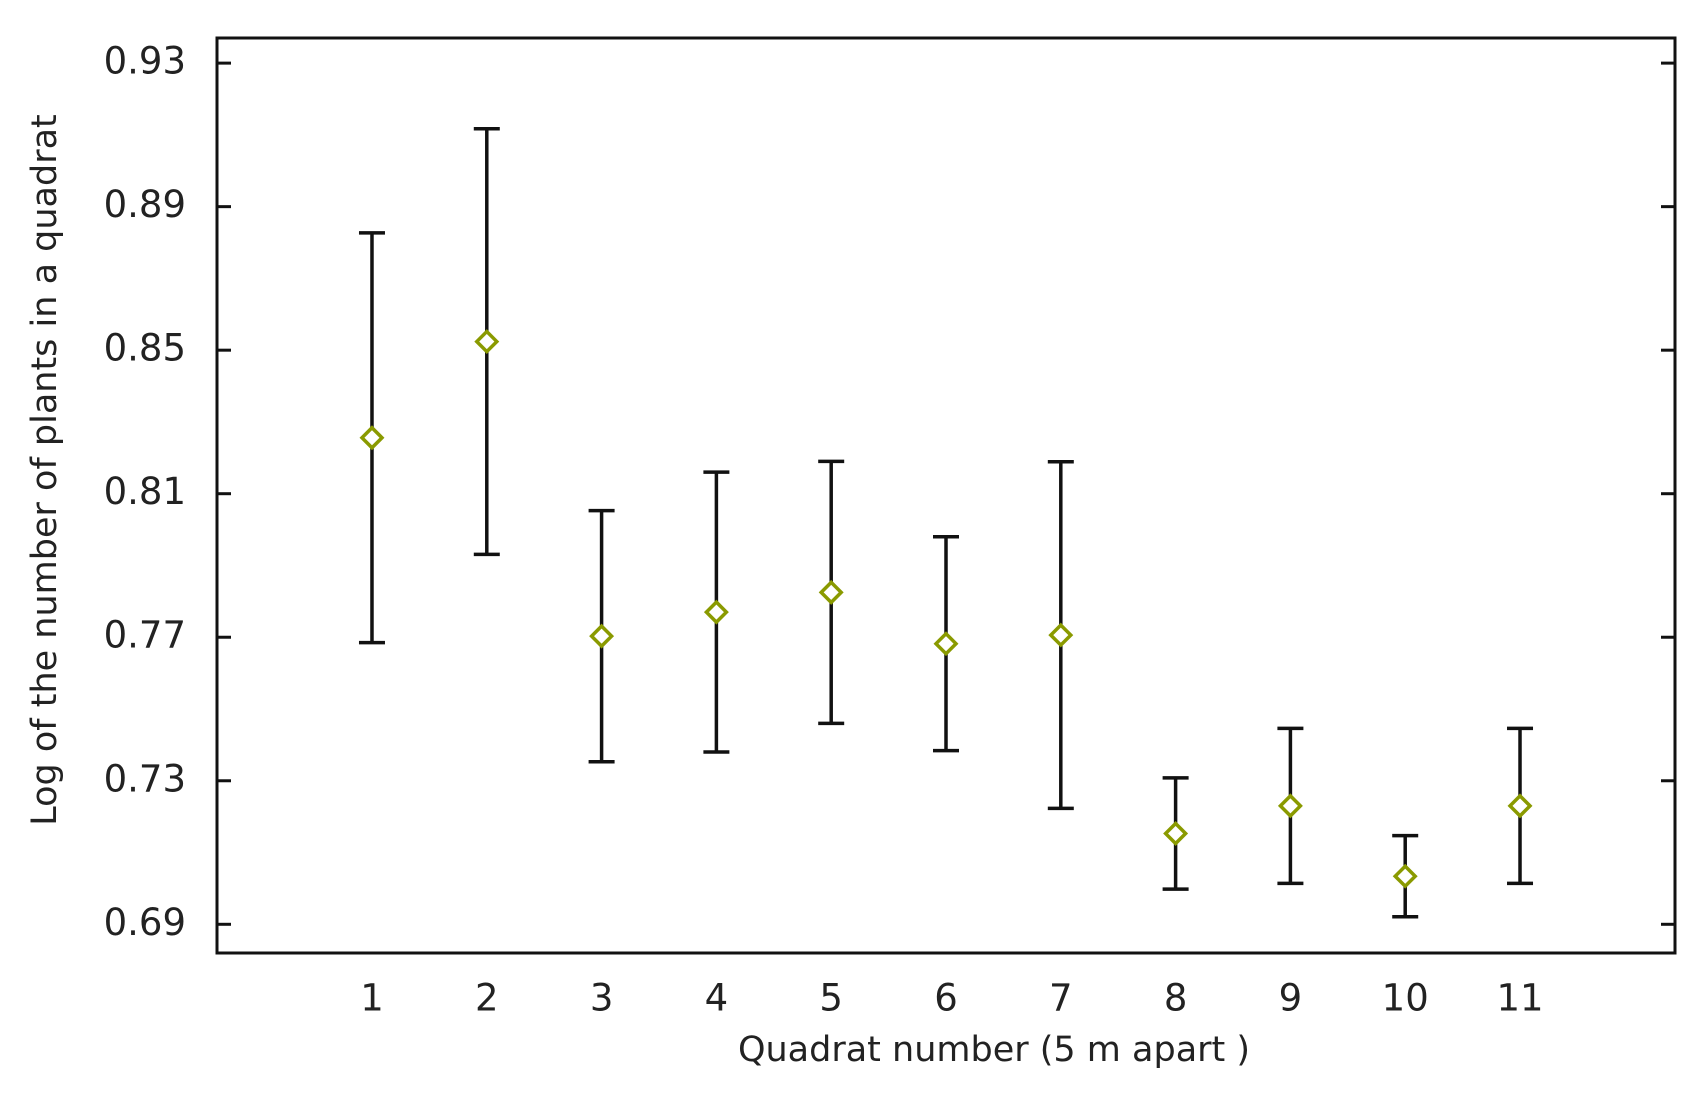 The height and width of the screenshot is (1105, 1708). What do you see at coordinates (831, 998) in the screenshot?
I see `x-tick-label: 5` at bounding box center [831, 998].